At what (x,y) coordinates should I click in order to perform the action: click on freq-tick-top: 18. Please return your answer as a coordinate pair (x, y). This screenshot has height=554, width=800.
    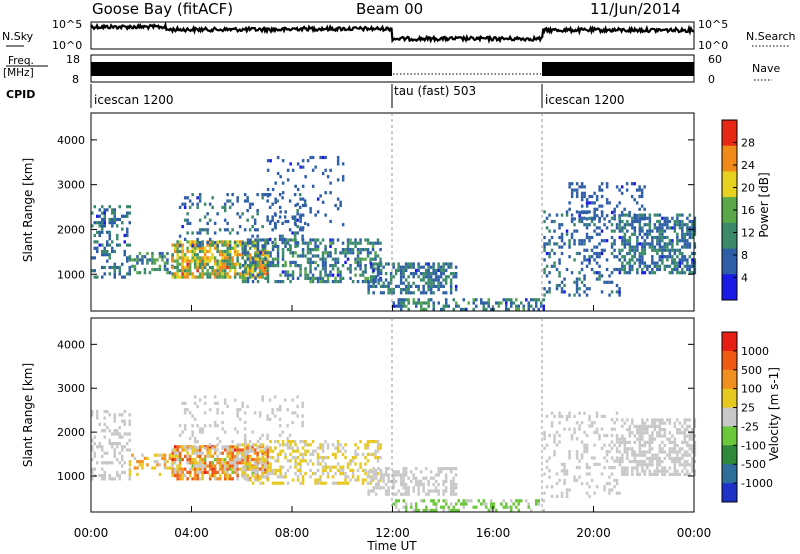
    Looking at the image, I should click on (73, 59).